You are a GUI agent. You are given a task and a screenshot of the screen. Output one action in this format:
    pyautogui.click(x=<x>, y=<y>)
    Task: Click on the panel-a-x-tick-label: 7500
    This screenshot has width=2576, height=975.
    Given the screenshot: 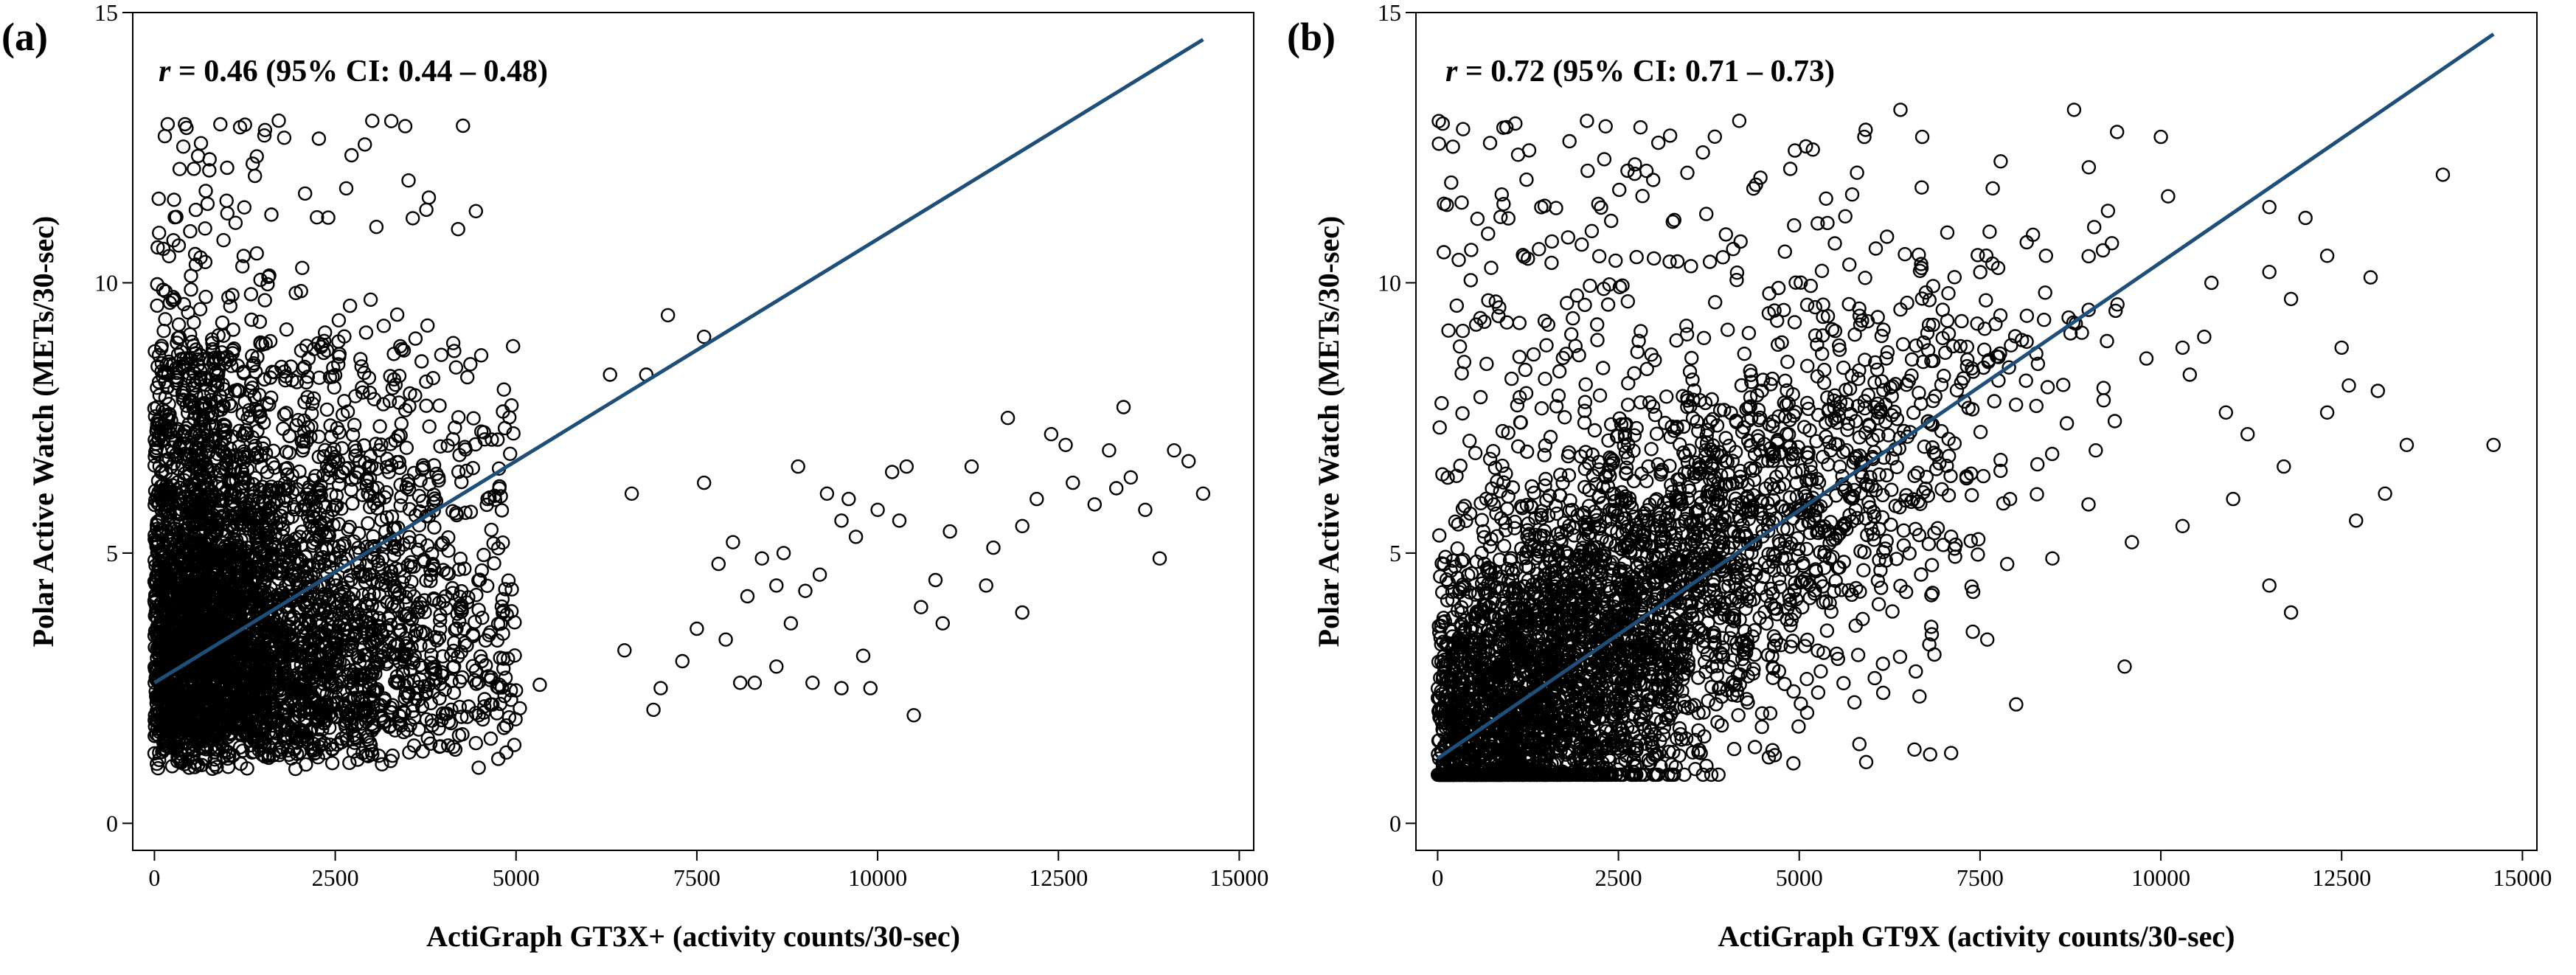 What is the action you would take?
    pyautogui.click(x=697, y=877)
    